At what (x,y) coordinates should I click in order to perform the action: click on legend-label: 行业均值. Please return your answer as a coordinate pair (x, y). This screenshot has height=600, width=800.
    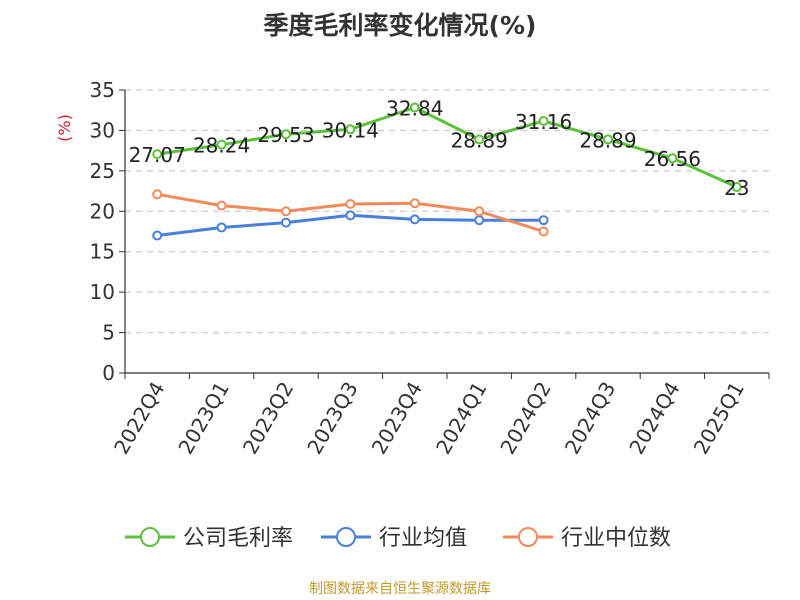
    Looking at the image, I should click on (423, 538).